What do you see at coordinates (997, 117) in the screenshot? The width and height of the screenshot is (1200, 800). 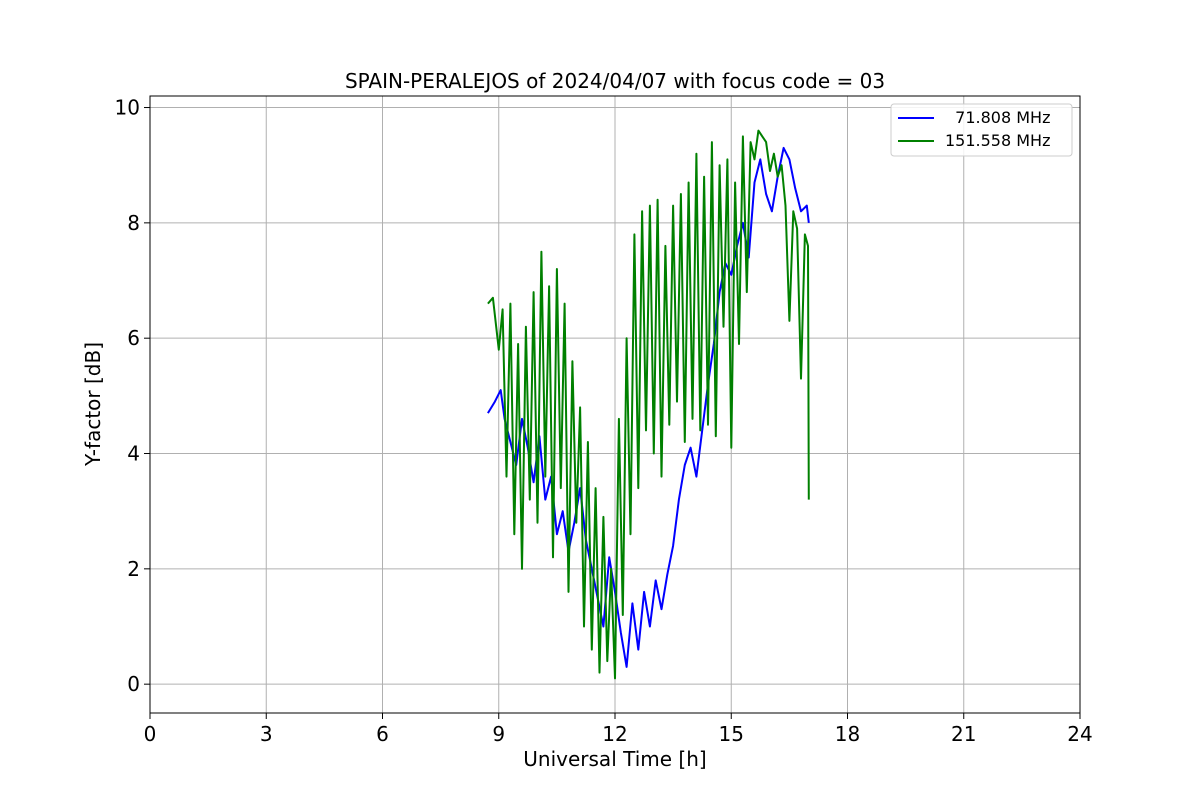 I see `legend-label-71mhz: 71.808 MHz` at bounding box center [997, 117].